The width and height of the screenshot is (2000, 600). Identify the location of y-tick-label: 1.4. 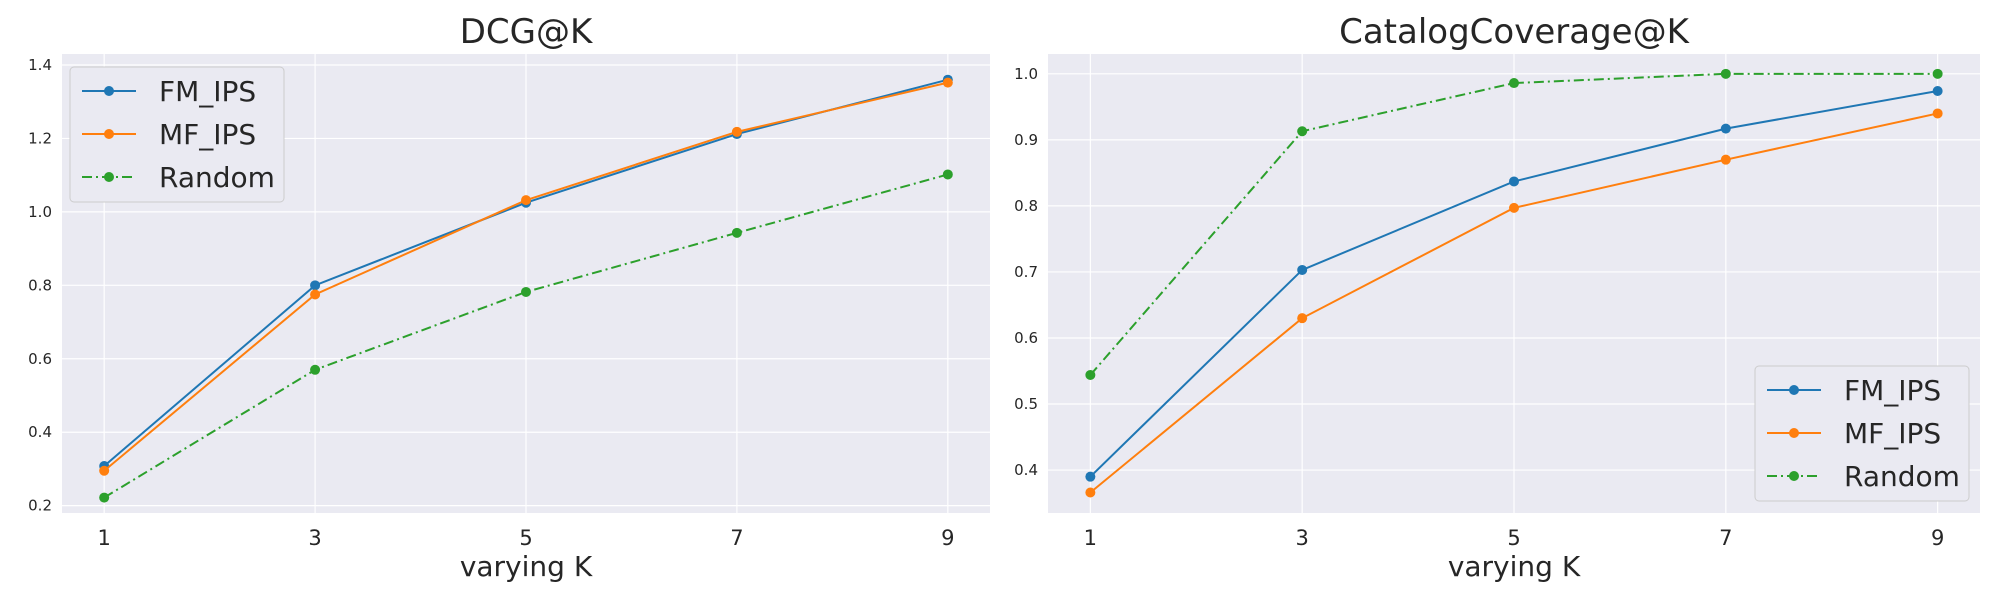
(40, 65).